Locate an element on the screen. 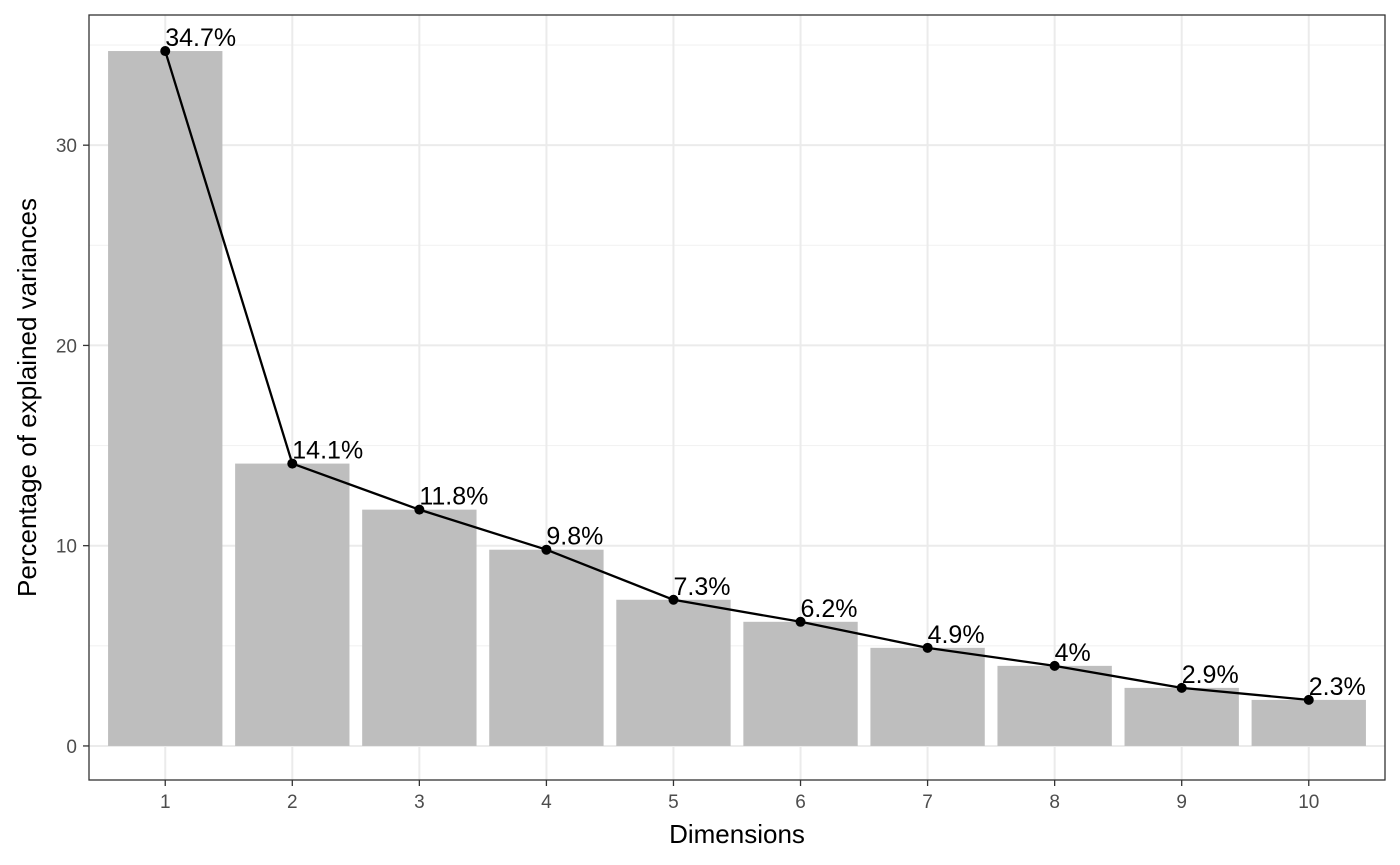 The width and height of the screenshot is (1400, 865). data-label-dim-4: 9.8% is located at coordinates (574, 537).